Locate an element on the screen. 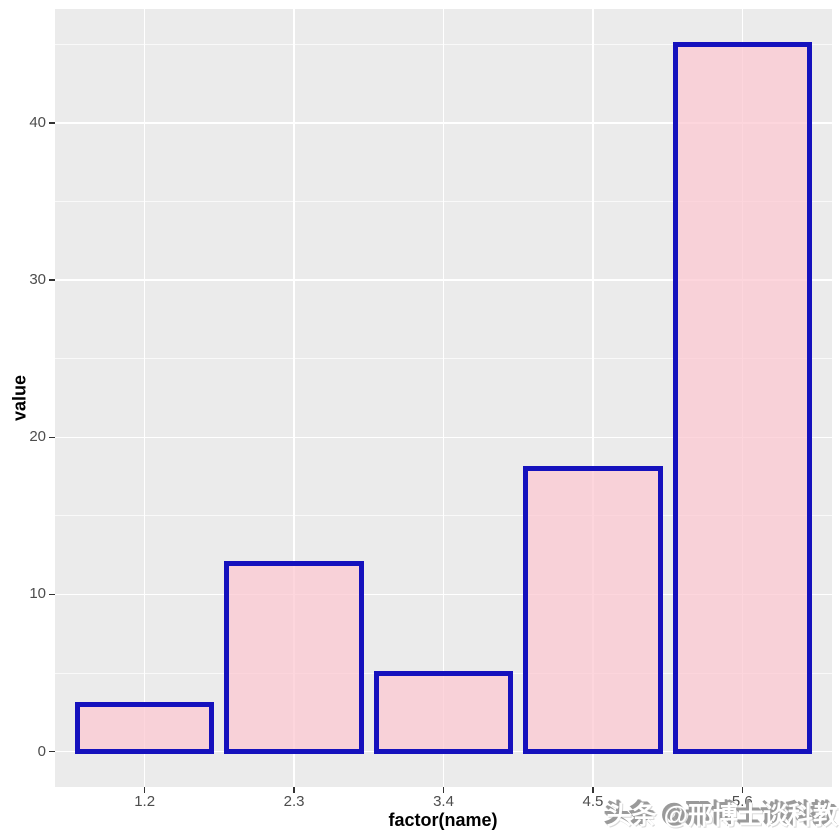 This screenshot has width=840, height=840. y-tick-label: 0 is located at coordinates (41, 751).